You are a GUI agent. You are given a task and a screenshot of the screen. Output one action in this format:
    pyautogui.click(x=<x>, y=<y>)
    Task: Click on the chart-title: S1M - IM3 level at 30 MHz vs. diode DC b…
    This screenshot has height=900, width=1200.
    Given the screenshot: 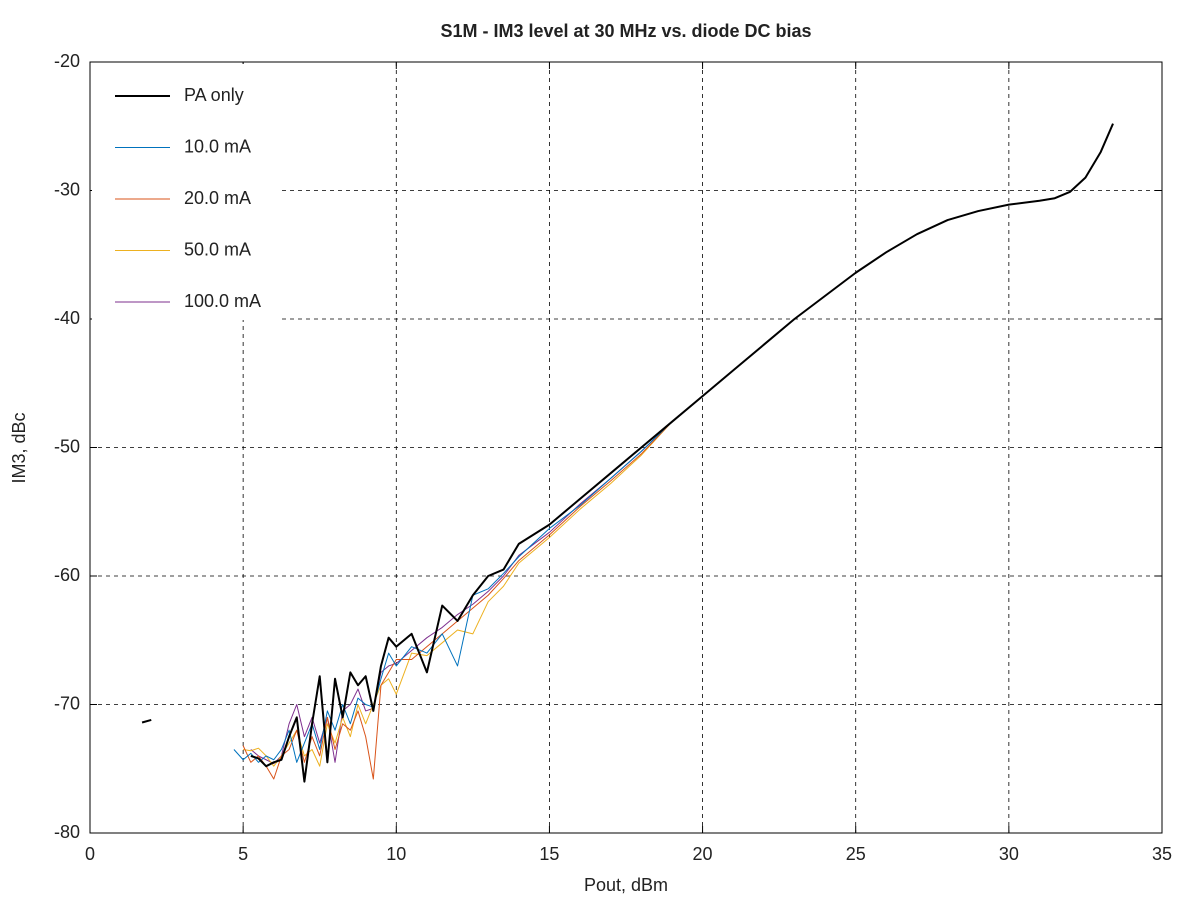 What is the action you would take?
    pyautogui.click(x=625, y=31)
    